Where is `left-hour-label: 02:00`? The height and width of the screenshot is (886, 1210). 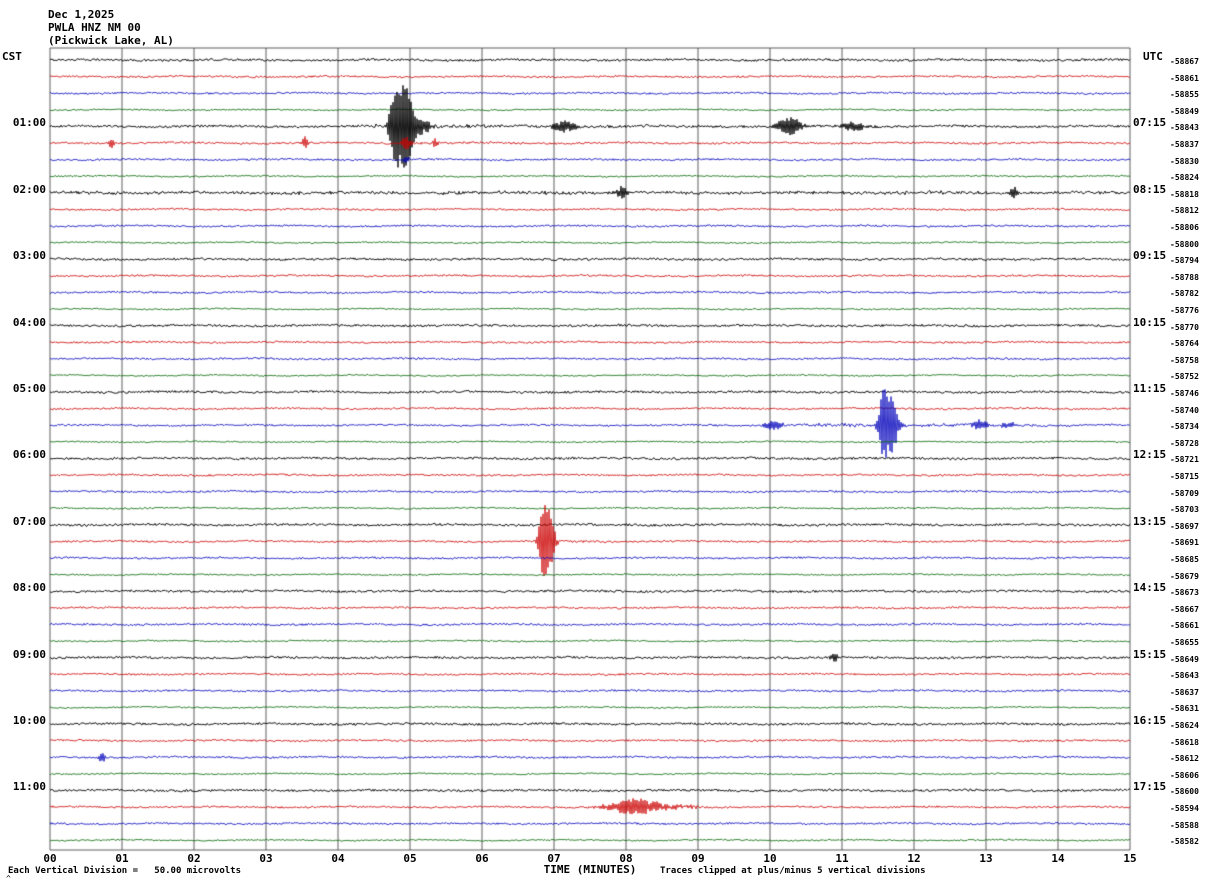 left-hour-label: 02:00 is located at coordinates (29, 189).